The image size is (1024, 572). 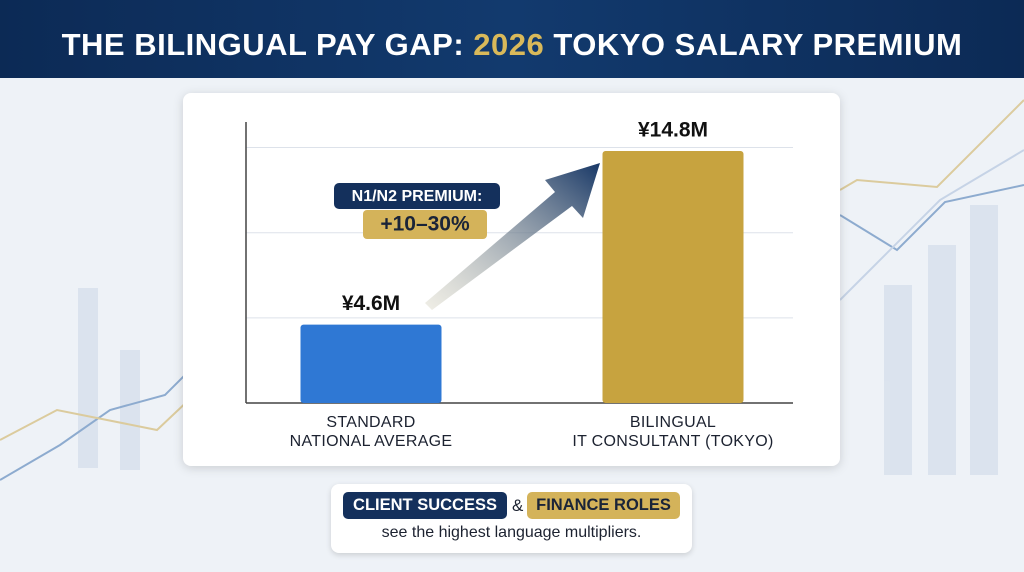 I want to click on x-tick-label: STANDARD NATIONAL AVERAGE, so click(x=371, y=432).